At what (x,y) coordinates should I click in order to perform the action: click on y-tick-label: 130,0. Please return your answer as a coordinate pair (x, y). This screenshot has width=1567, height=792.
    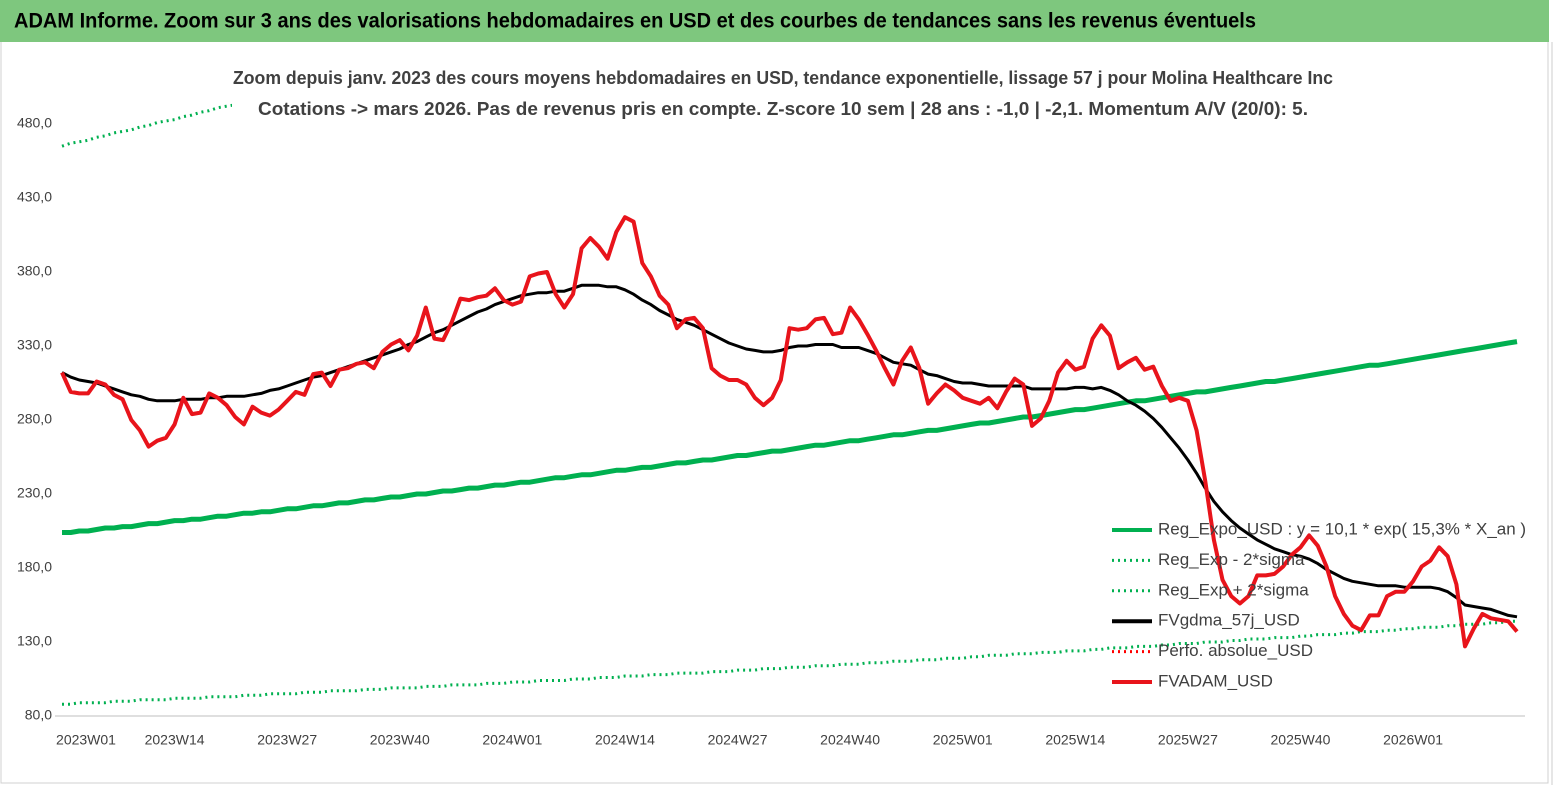
    Looking at the image, I should click on (34, 641).